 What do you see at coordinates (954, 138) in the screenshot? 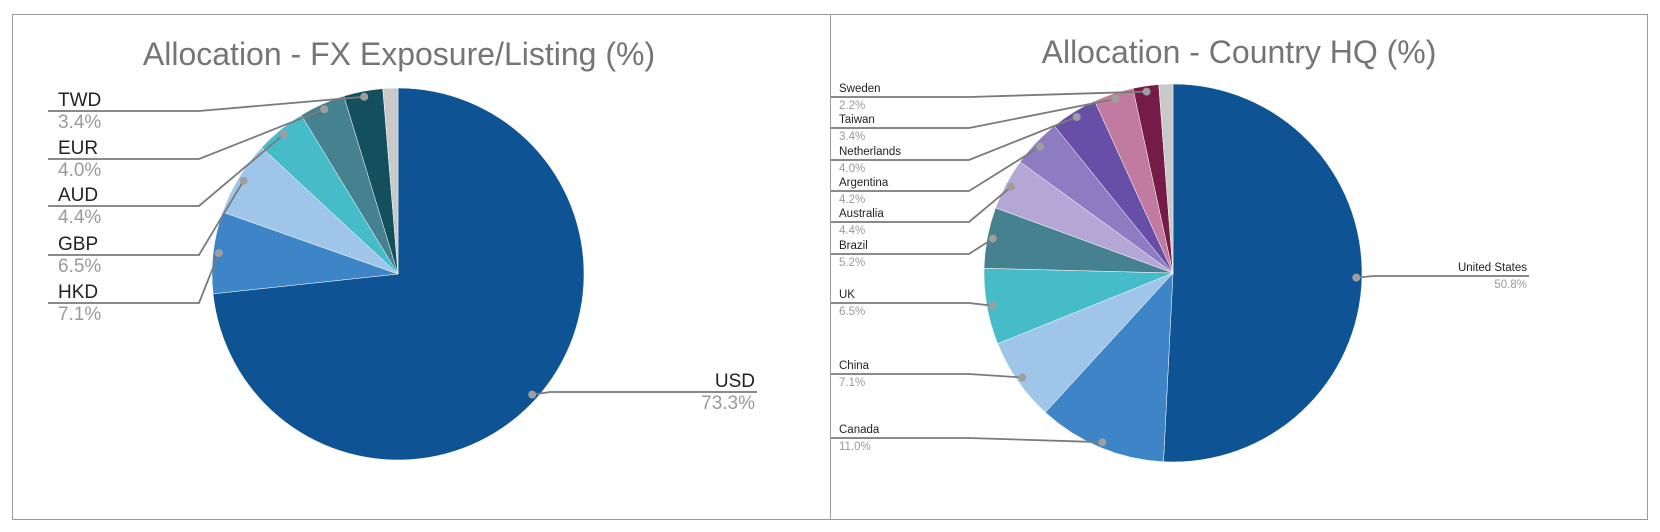
I see `leader-line-netherlands` at bounding box center [954, 138].